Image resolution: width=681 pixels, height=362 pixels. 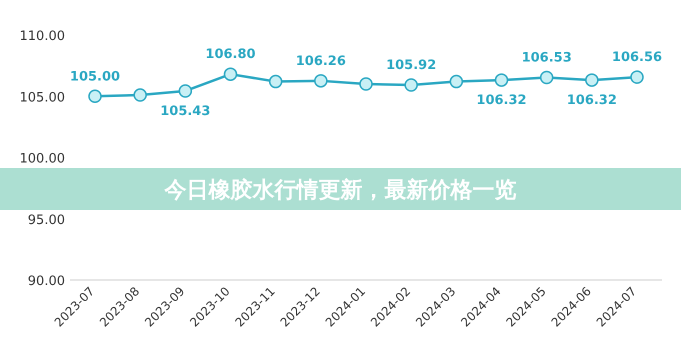 I want to click on data-label: 105.00, so click(x=95, y=76).